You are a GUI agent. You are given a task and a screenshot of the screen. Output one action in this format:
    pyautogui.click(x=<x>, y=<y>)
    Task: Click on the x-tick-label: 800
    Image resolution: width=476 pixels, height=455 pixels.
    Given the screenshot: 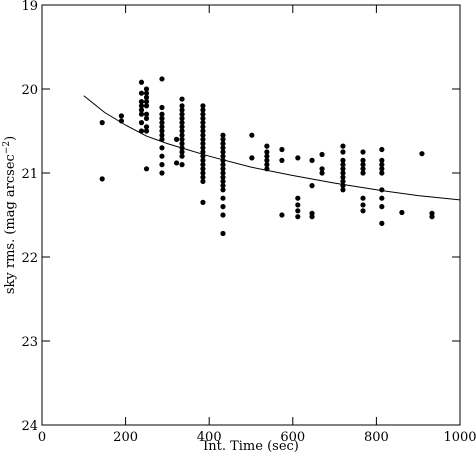 What is the action you would take?
    pyautogui.click(x=376, y=437)
    